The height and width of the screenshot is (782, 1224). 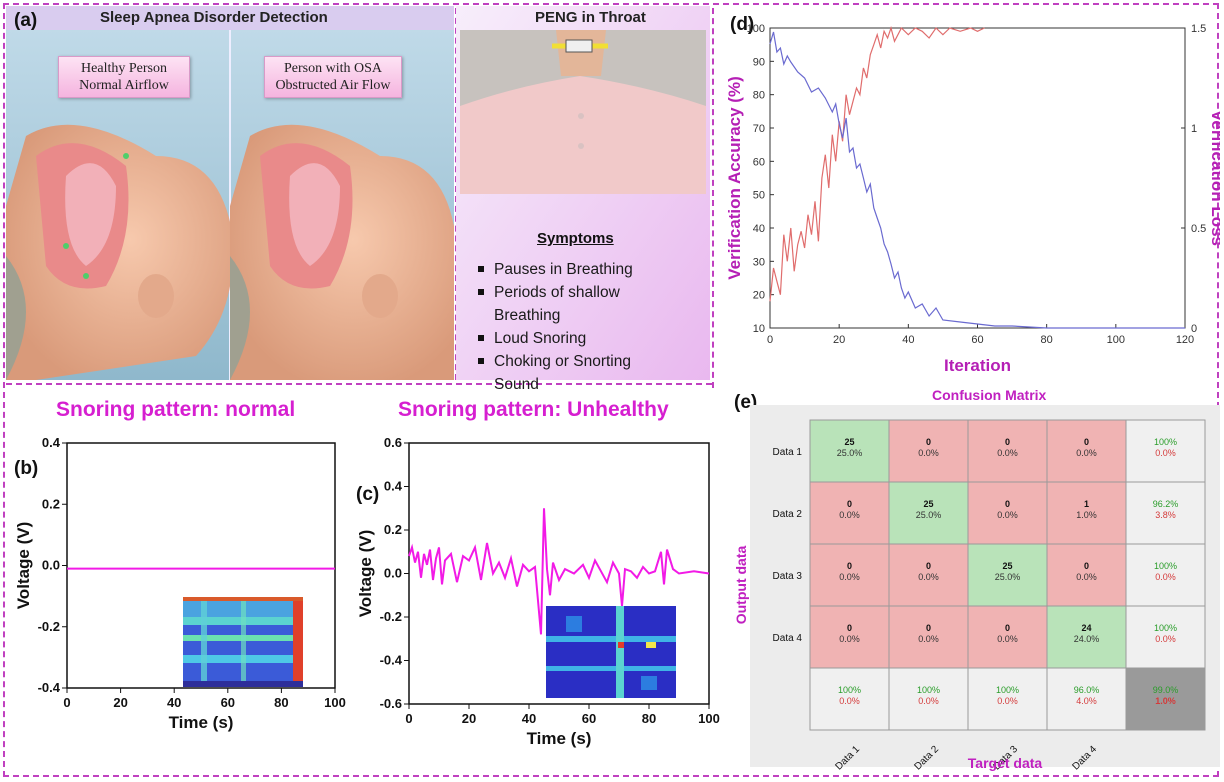 I want to click on y-tick-label: 20, so click(x=759, y=296).